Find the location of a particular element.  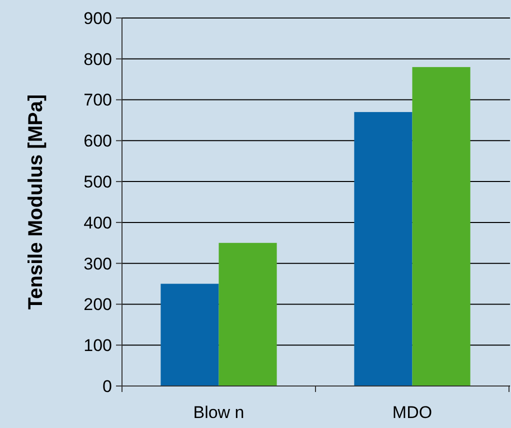

y-tick-label: 800 is located at coordinates (98, 59).